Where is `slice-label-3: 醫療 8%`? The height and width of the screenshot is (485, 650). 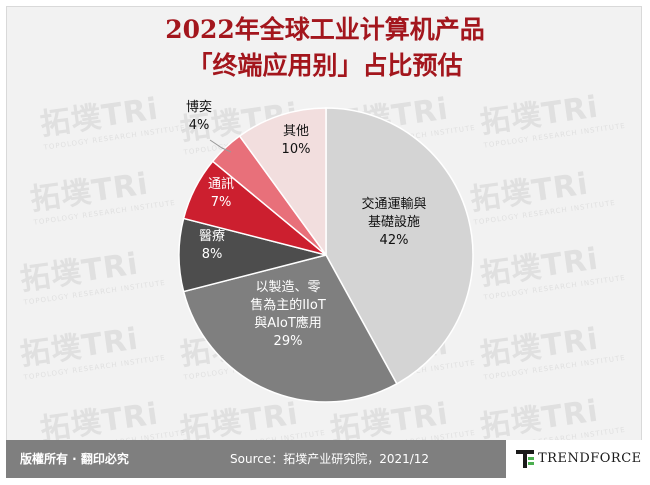 slice-label-3: 醫療 8% is located at coordinates (212, 245).